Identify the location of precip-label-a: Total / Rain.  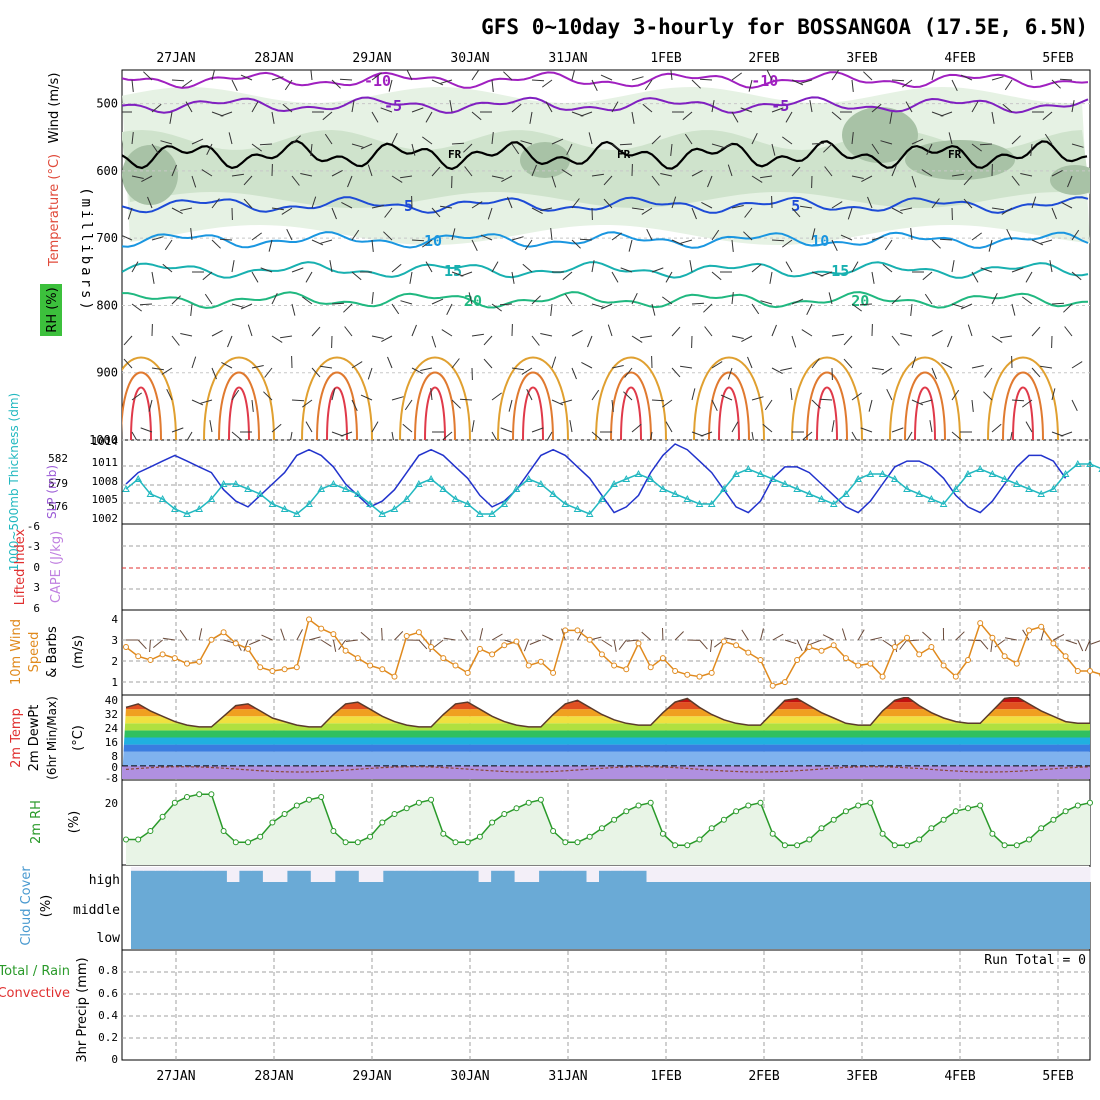
(35, 971).